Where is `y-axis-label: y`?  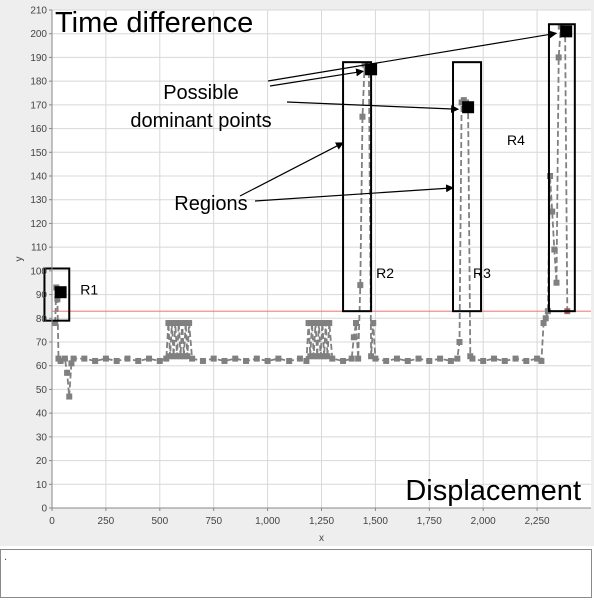
y-axis-label: y is located at coordinates (19, 259).